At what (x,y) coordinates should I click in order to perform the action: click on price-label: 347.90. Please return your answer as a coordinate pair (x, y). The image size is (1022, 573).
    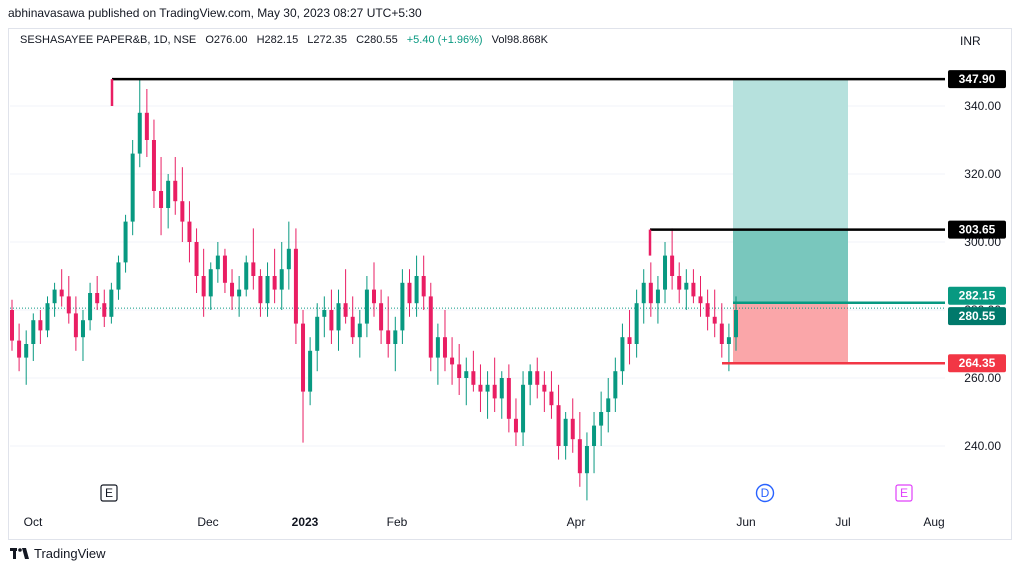
    Looking at the image, I should click on (977, 79).